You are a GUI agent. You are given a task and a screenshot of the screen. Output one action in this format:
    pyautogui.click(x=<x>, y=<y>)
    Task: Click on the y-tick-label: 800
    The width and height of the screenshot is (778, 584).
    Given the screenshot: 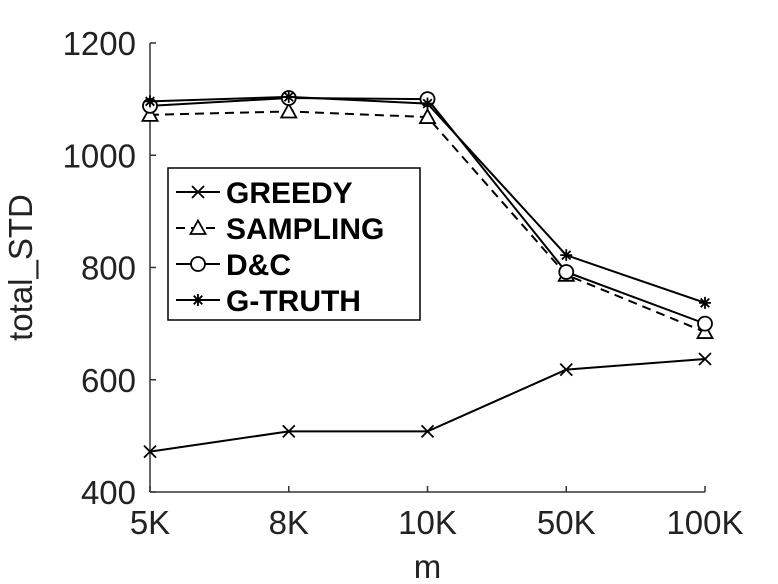 What is the action you would take?
    pyautogui.click(x=108, y=268)
    